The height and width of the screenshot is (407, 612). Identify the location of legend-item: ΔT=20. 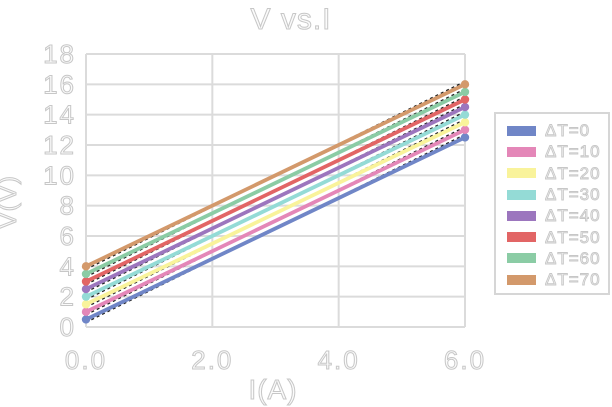
(557, 173).